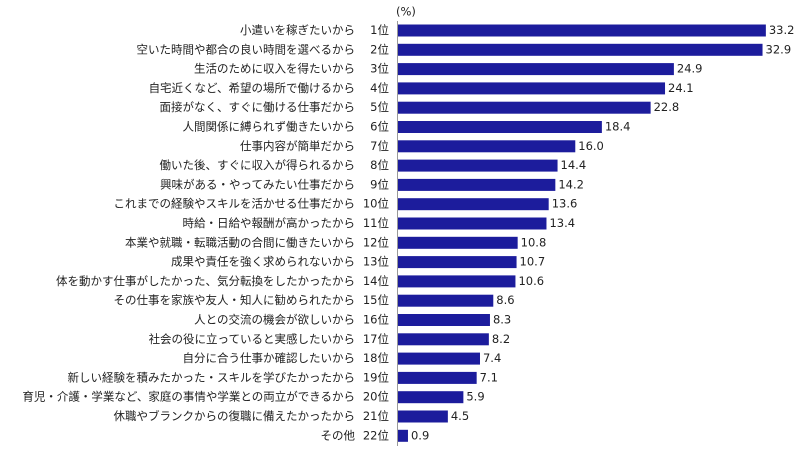 The height and width of the screenshot is (450, 800). What do you see at coordinates (274, 320) in the screenshot?
I see `category-label: 人との交流の機会が欲しいから` at bounding box center [274, 320].